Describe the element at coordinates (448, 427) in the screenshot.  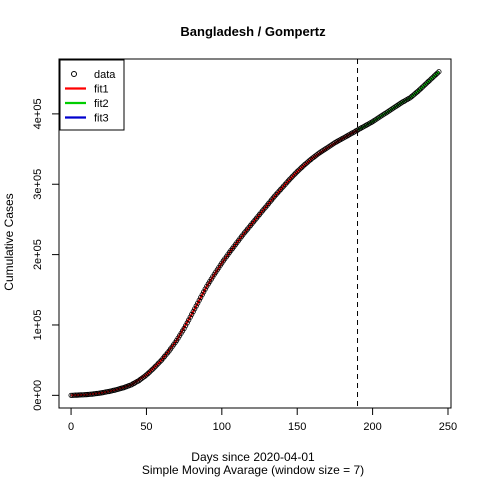
I see `x-tick-label: 250` at that location.